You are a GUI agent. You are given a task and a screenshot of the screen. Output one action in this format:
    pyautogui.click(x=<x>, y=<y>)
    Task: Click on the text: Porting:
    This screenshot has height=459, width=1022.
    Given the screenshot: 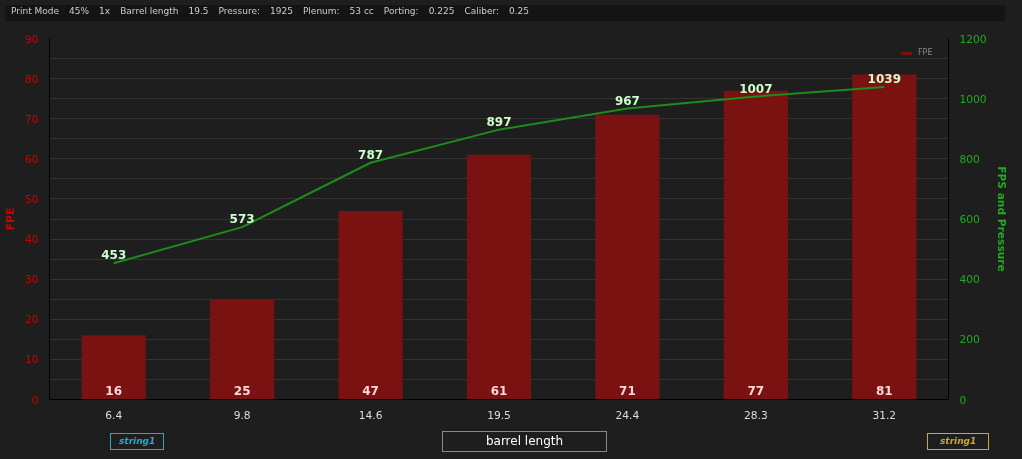 What is the action you would take?
    pyautogui.click(x=401, y=11)
    